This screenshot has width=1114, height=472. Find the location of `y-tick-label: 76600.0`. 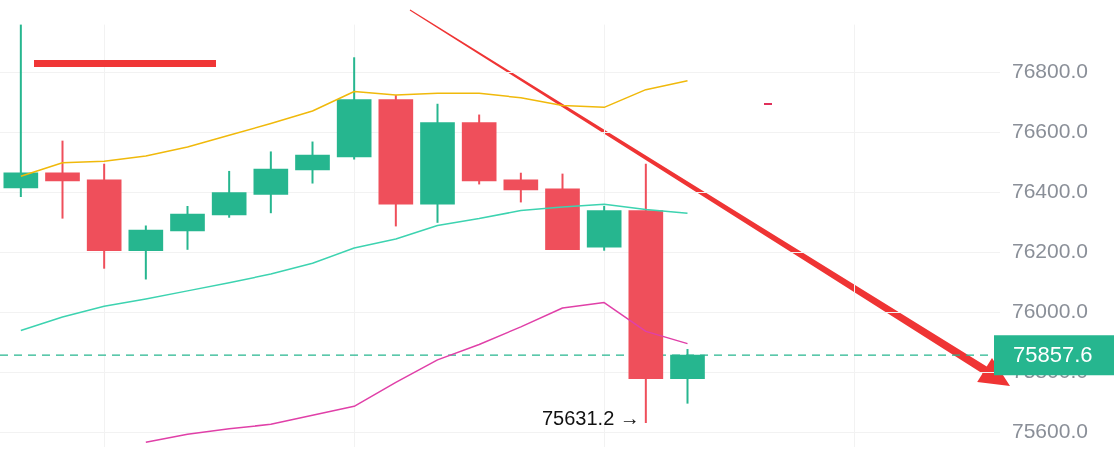

y-tick-label: 76600.0 is located at coordinates (1050, 131).